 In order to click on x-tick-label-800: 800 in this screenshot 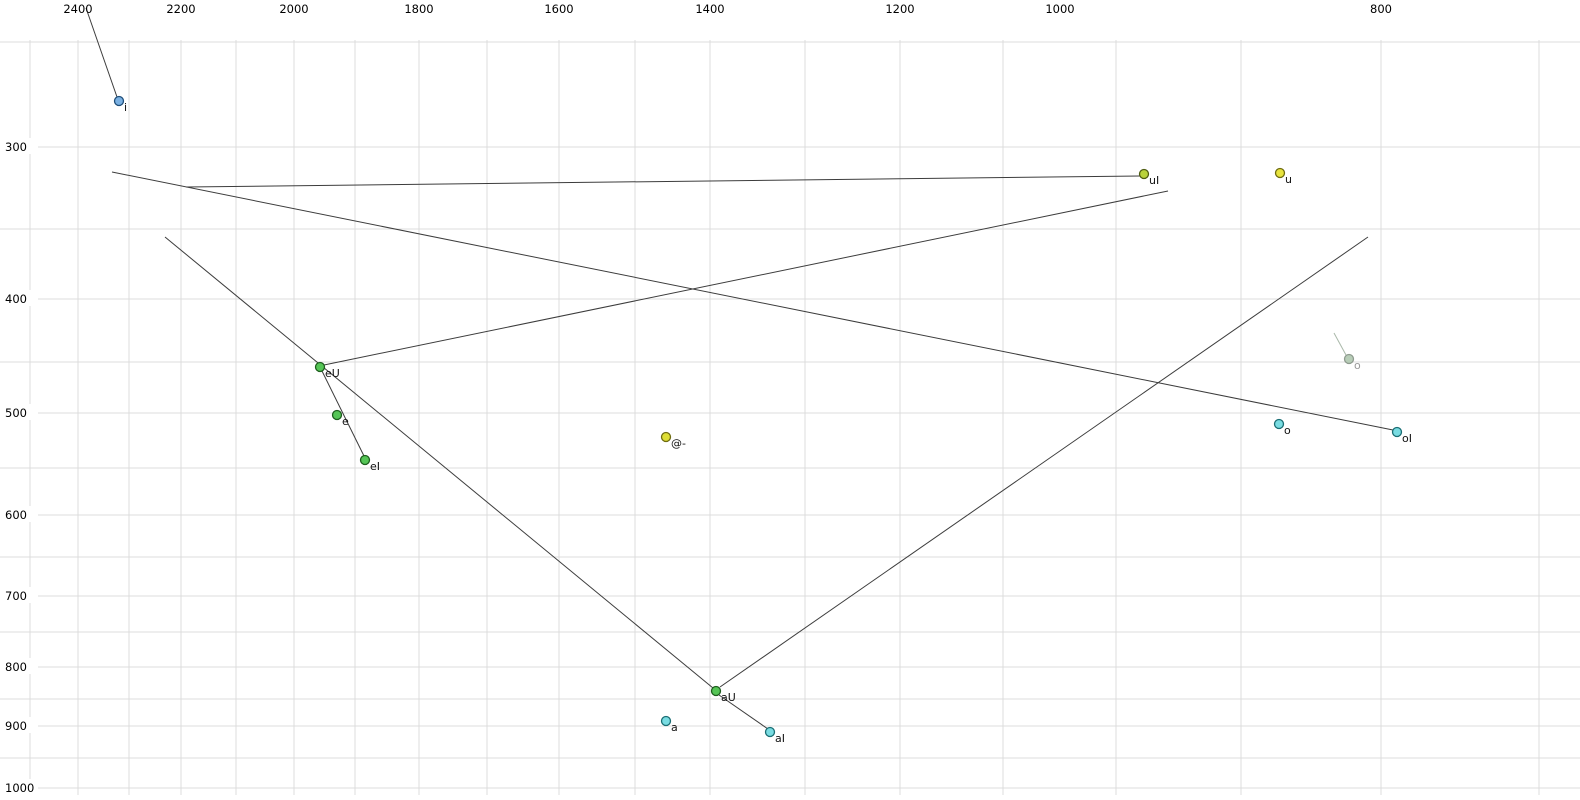, I will do `click(1381, 9)`.